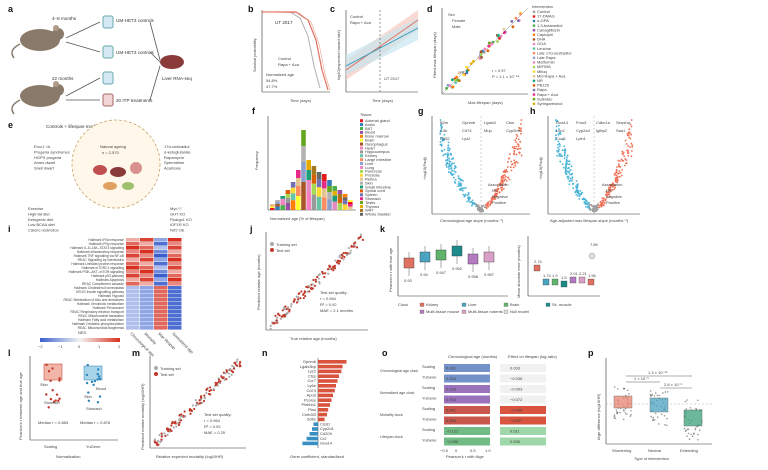  I want to click on organ-icon, so click(118, 172).